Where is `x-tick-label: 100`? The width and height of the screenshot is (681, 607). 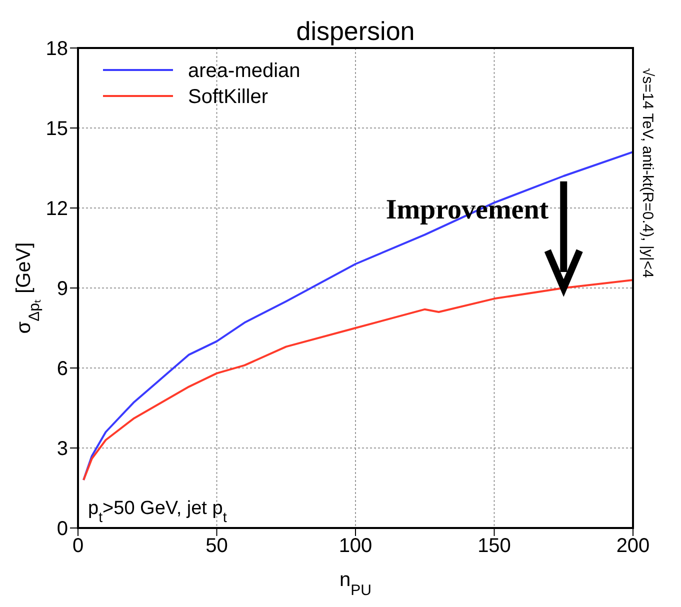 x-tick-label: 100 is located at coordinates (355, 546).